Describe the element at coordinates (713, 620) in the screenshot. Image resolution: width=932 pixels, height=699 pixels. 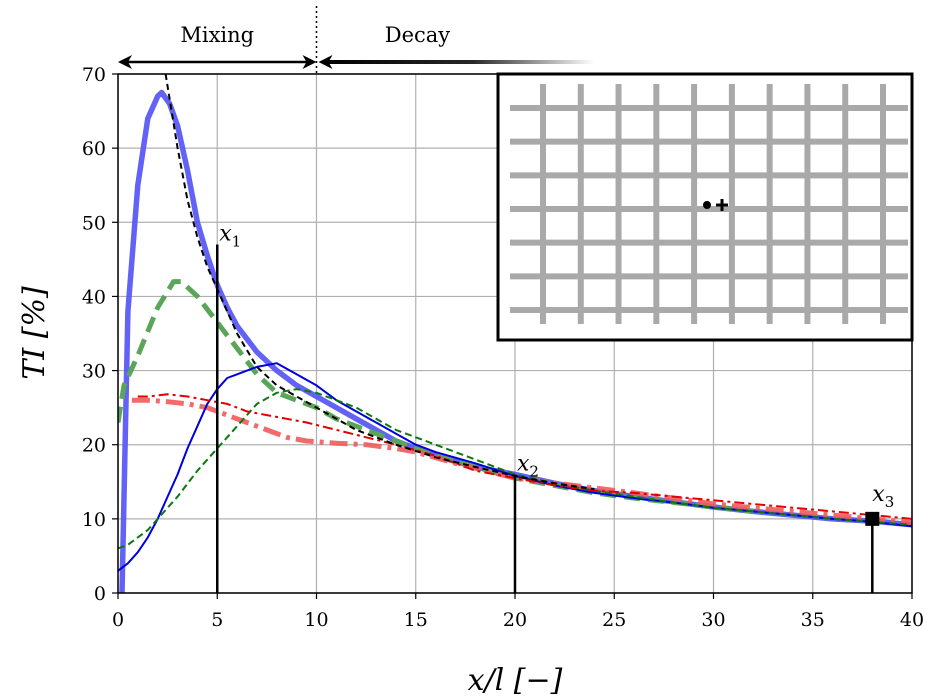
I see `x-tick-label: 30` at that location.